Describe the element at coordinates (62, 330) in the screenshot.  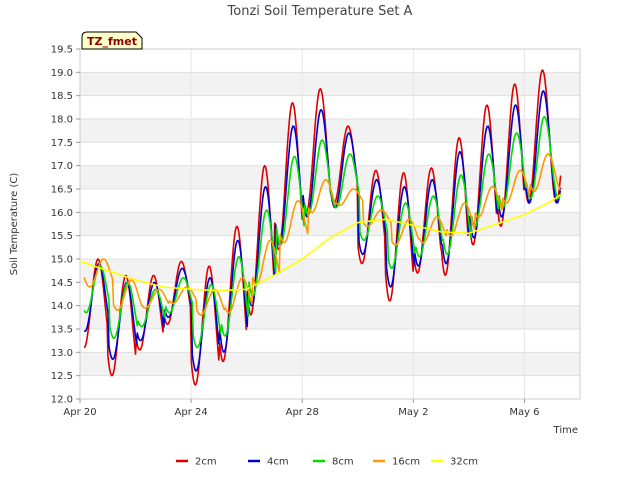
I see `y-tick-label: 13.5` at that location.